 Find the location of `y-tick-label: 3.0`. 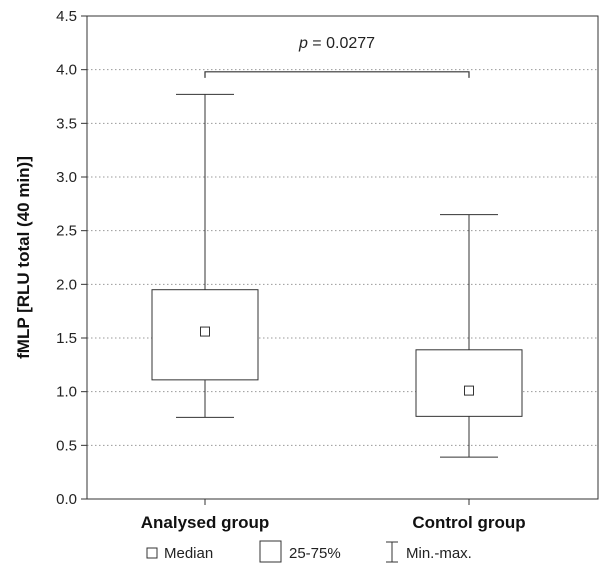

y-tick-label: 3.0 is located at coordinates (66, 177).